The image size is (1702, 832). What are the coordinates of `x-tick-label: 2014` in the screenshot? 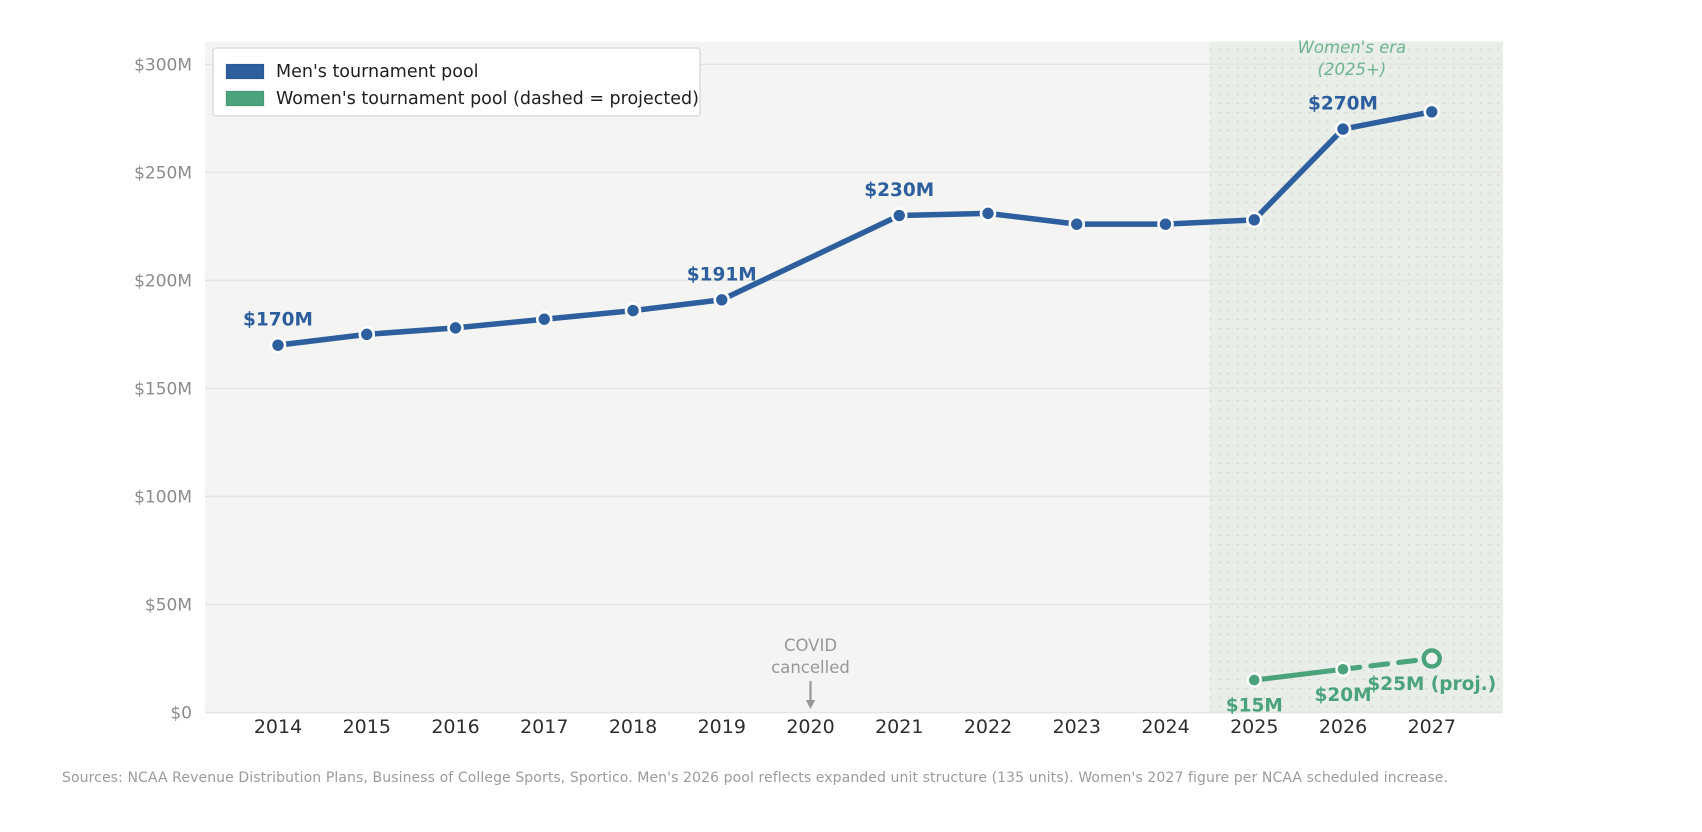 It's located at (278, 727).